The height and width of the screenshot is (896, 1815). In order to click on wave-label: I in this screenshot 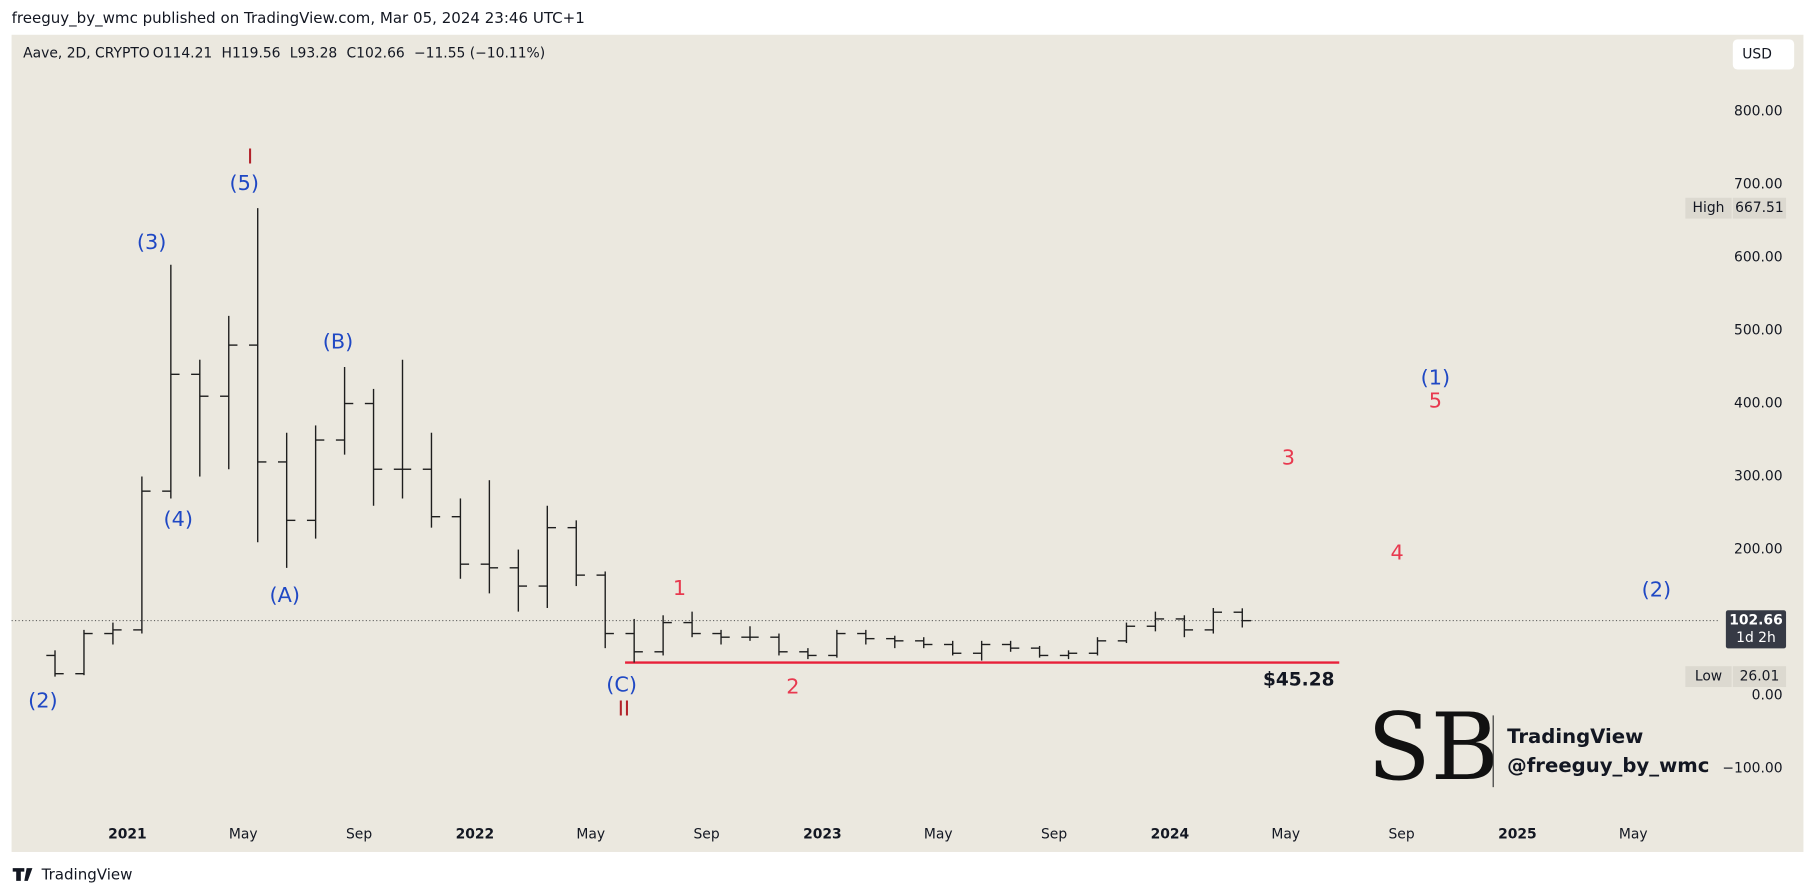, I will do `click(250, 156)`.